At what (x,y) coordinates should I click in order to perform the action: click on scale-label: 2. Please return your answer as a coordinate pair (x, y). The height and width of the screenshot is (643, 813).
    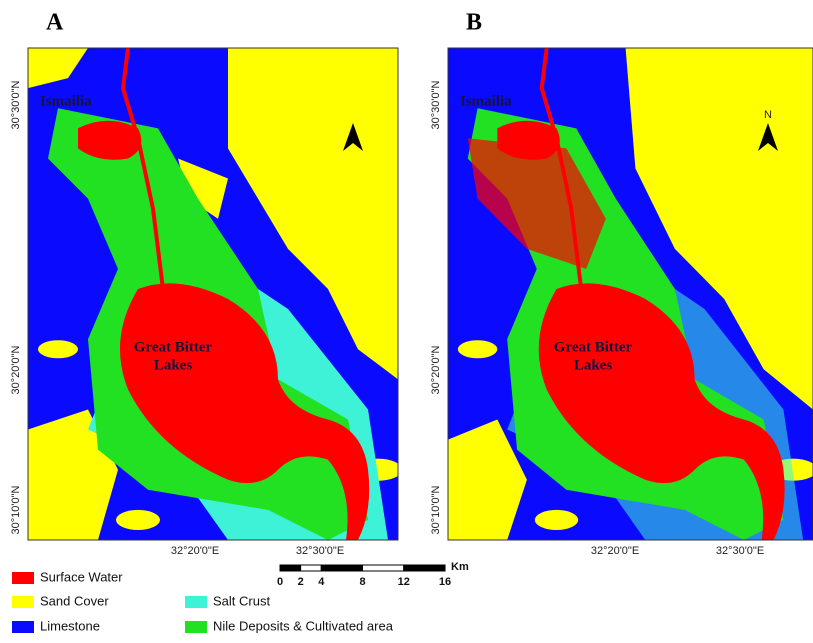
    Looking at the image, I should click on (301, 582).